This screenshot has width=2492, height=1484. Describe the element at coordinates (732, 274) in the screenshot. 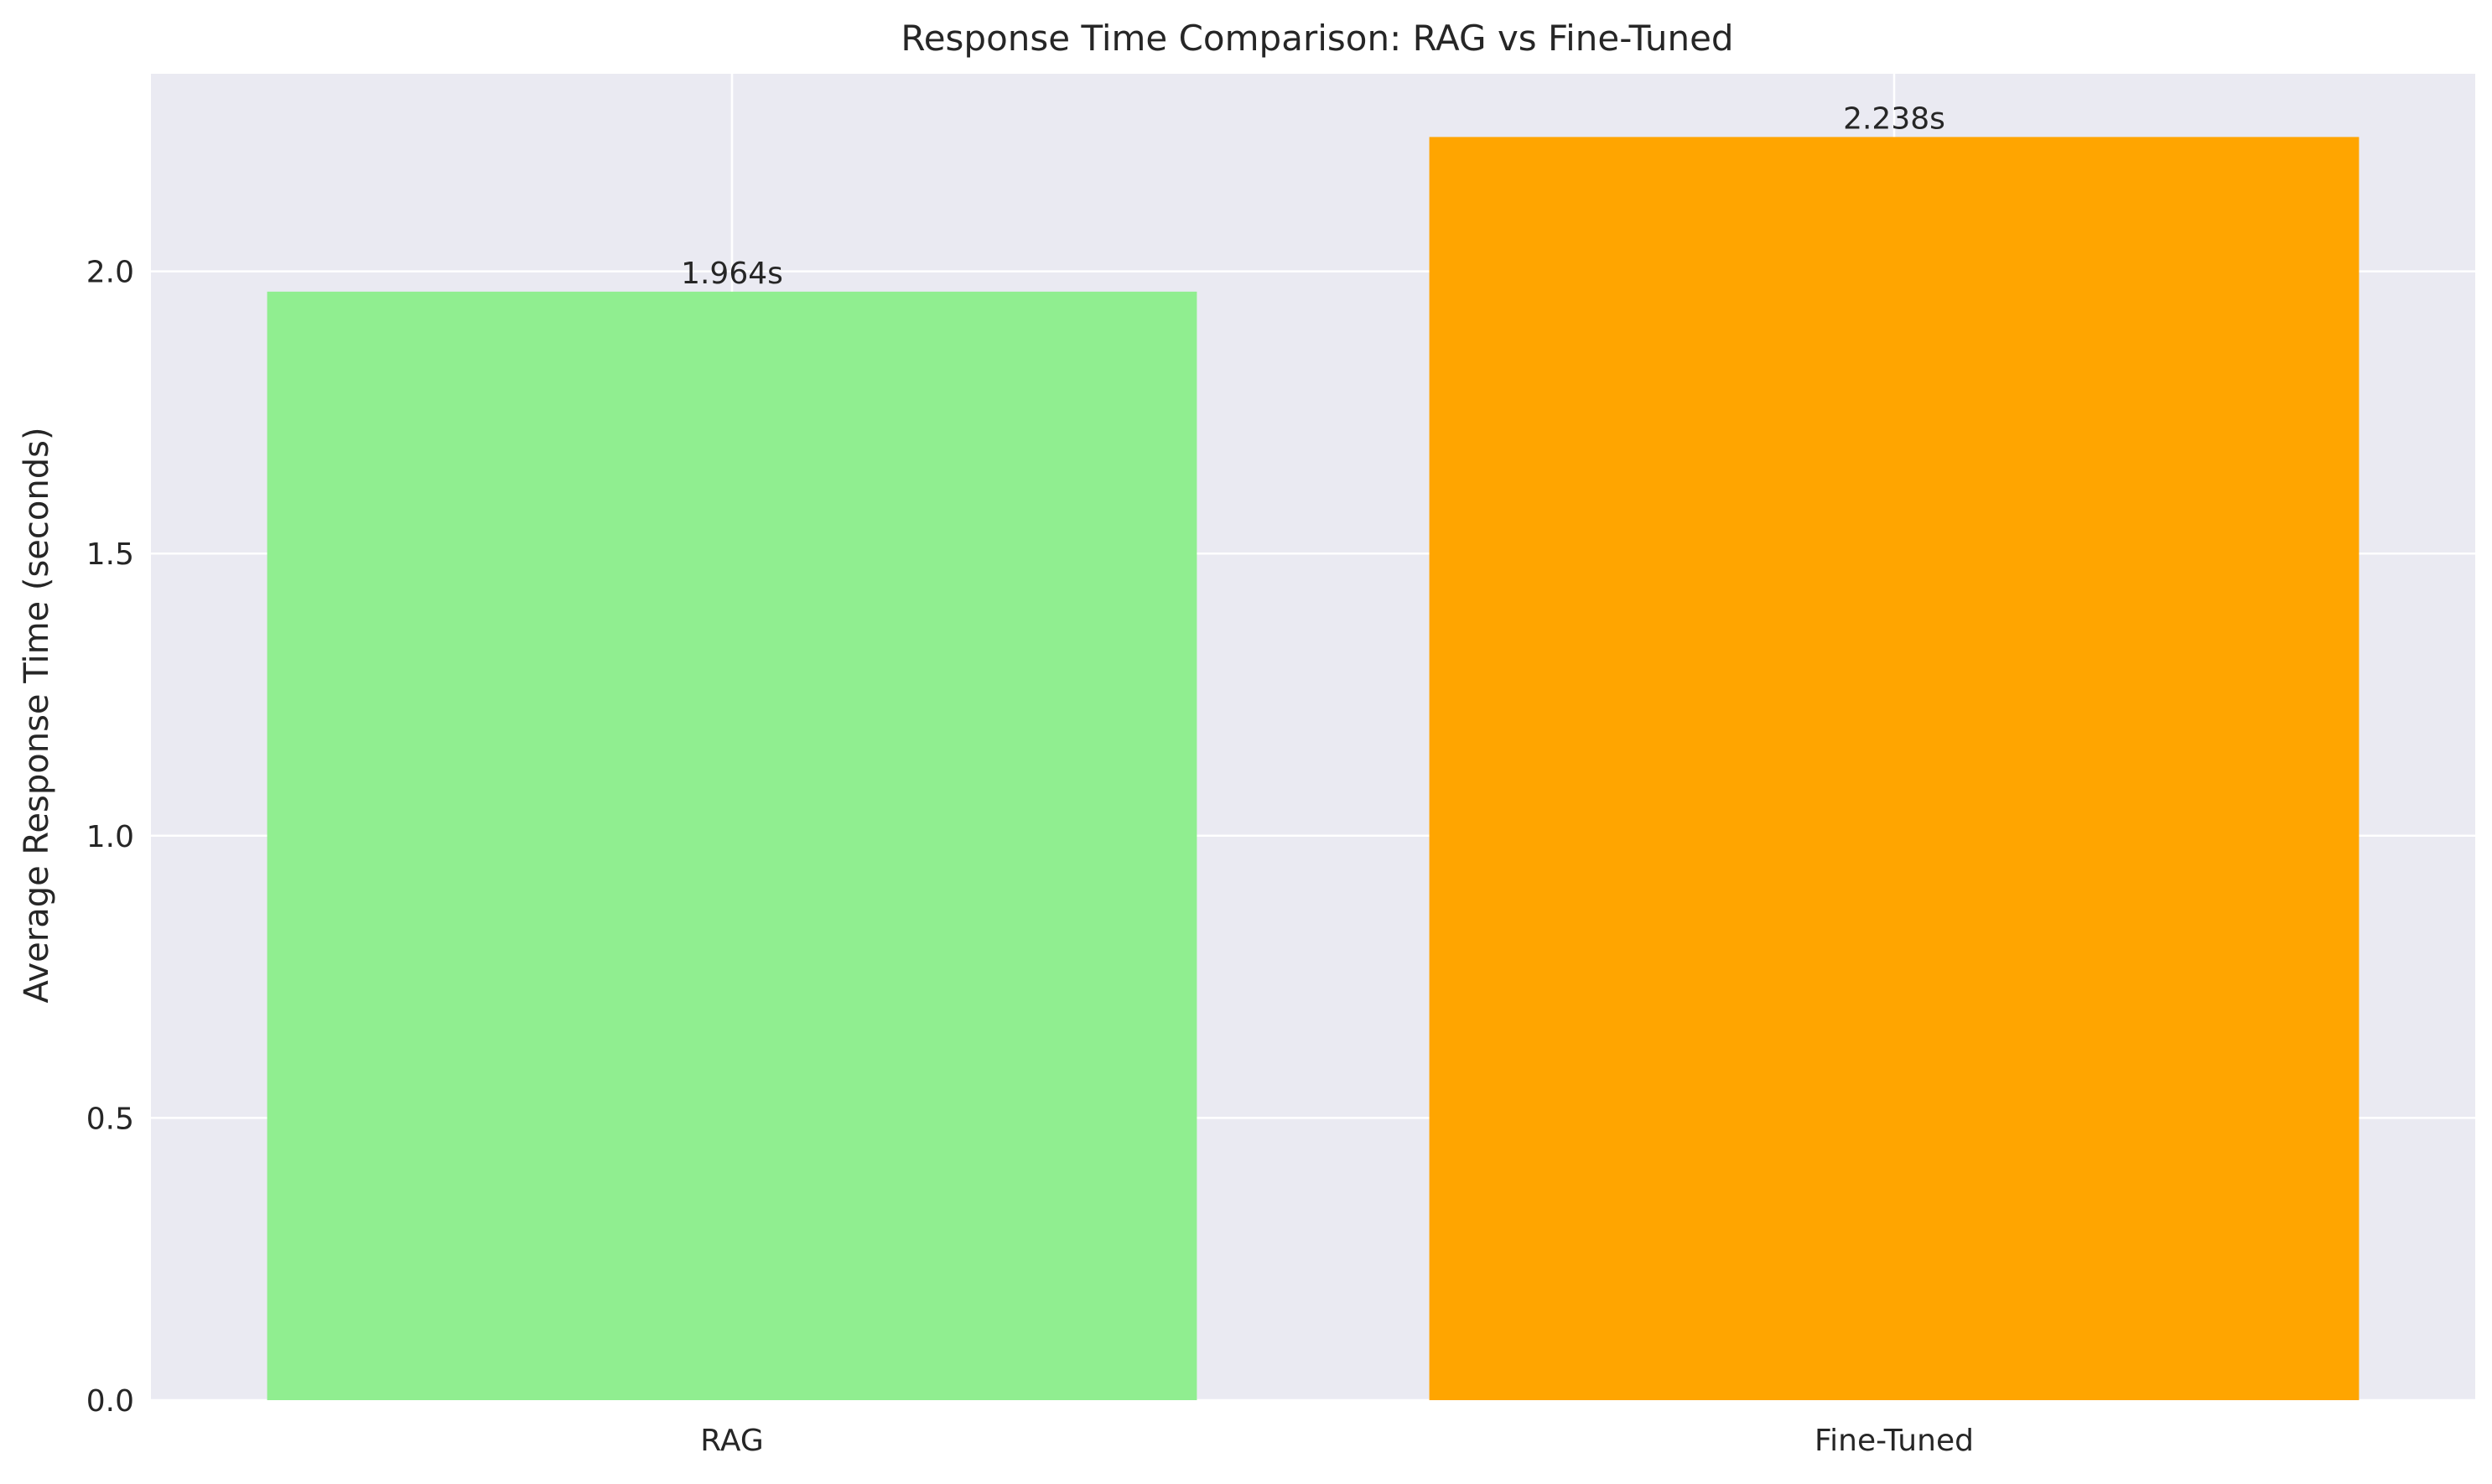

I see `bar-value-label: 1.964s` at that location.